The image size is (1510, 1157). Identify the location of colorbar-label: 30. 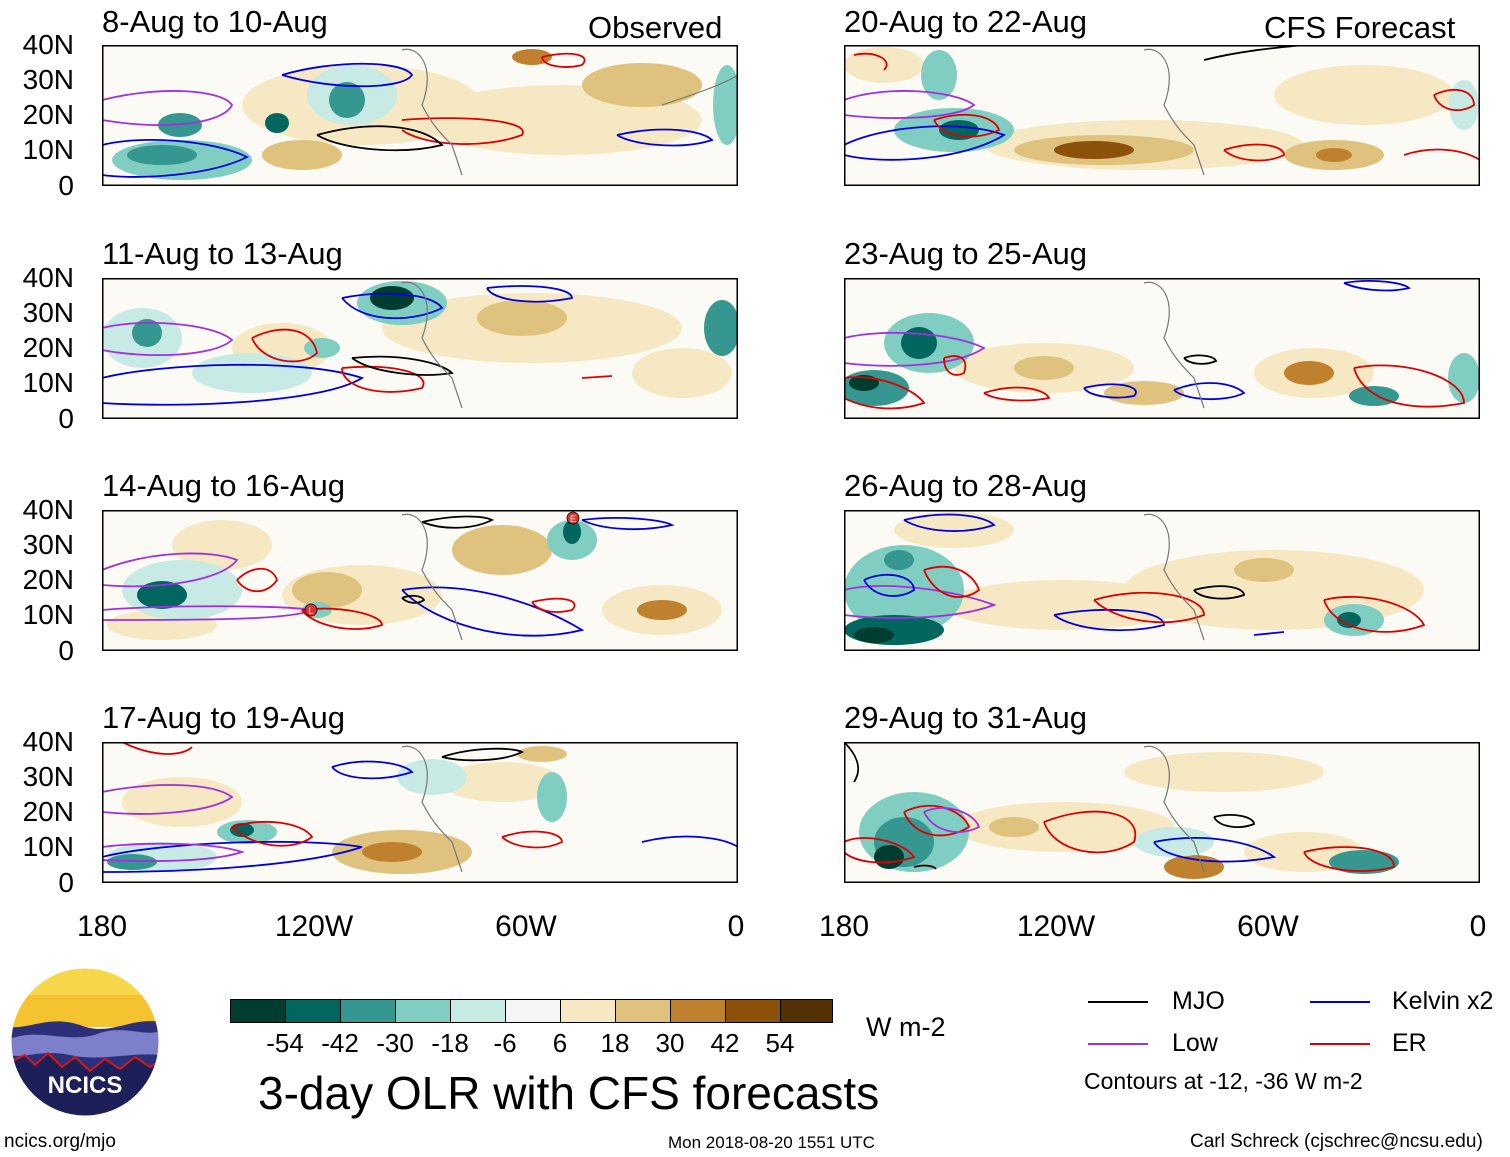
(670, 1043).